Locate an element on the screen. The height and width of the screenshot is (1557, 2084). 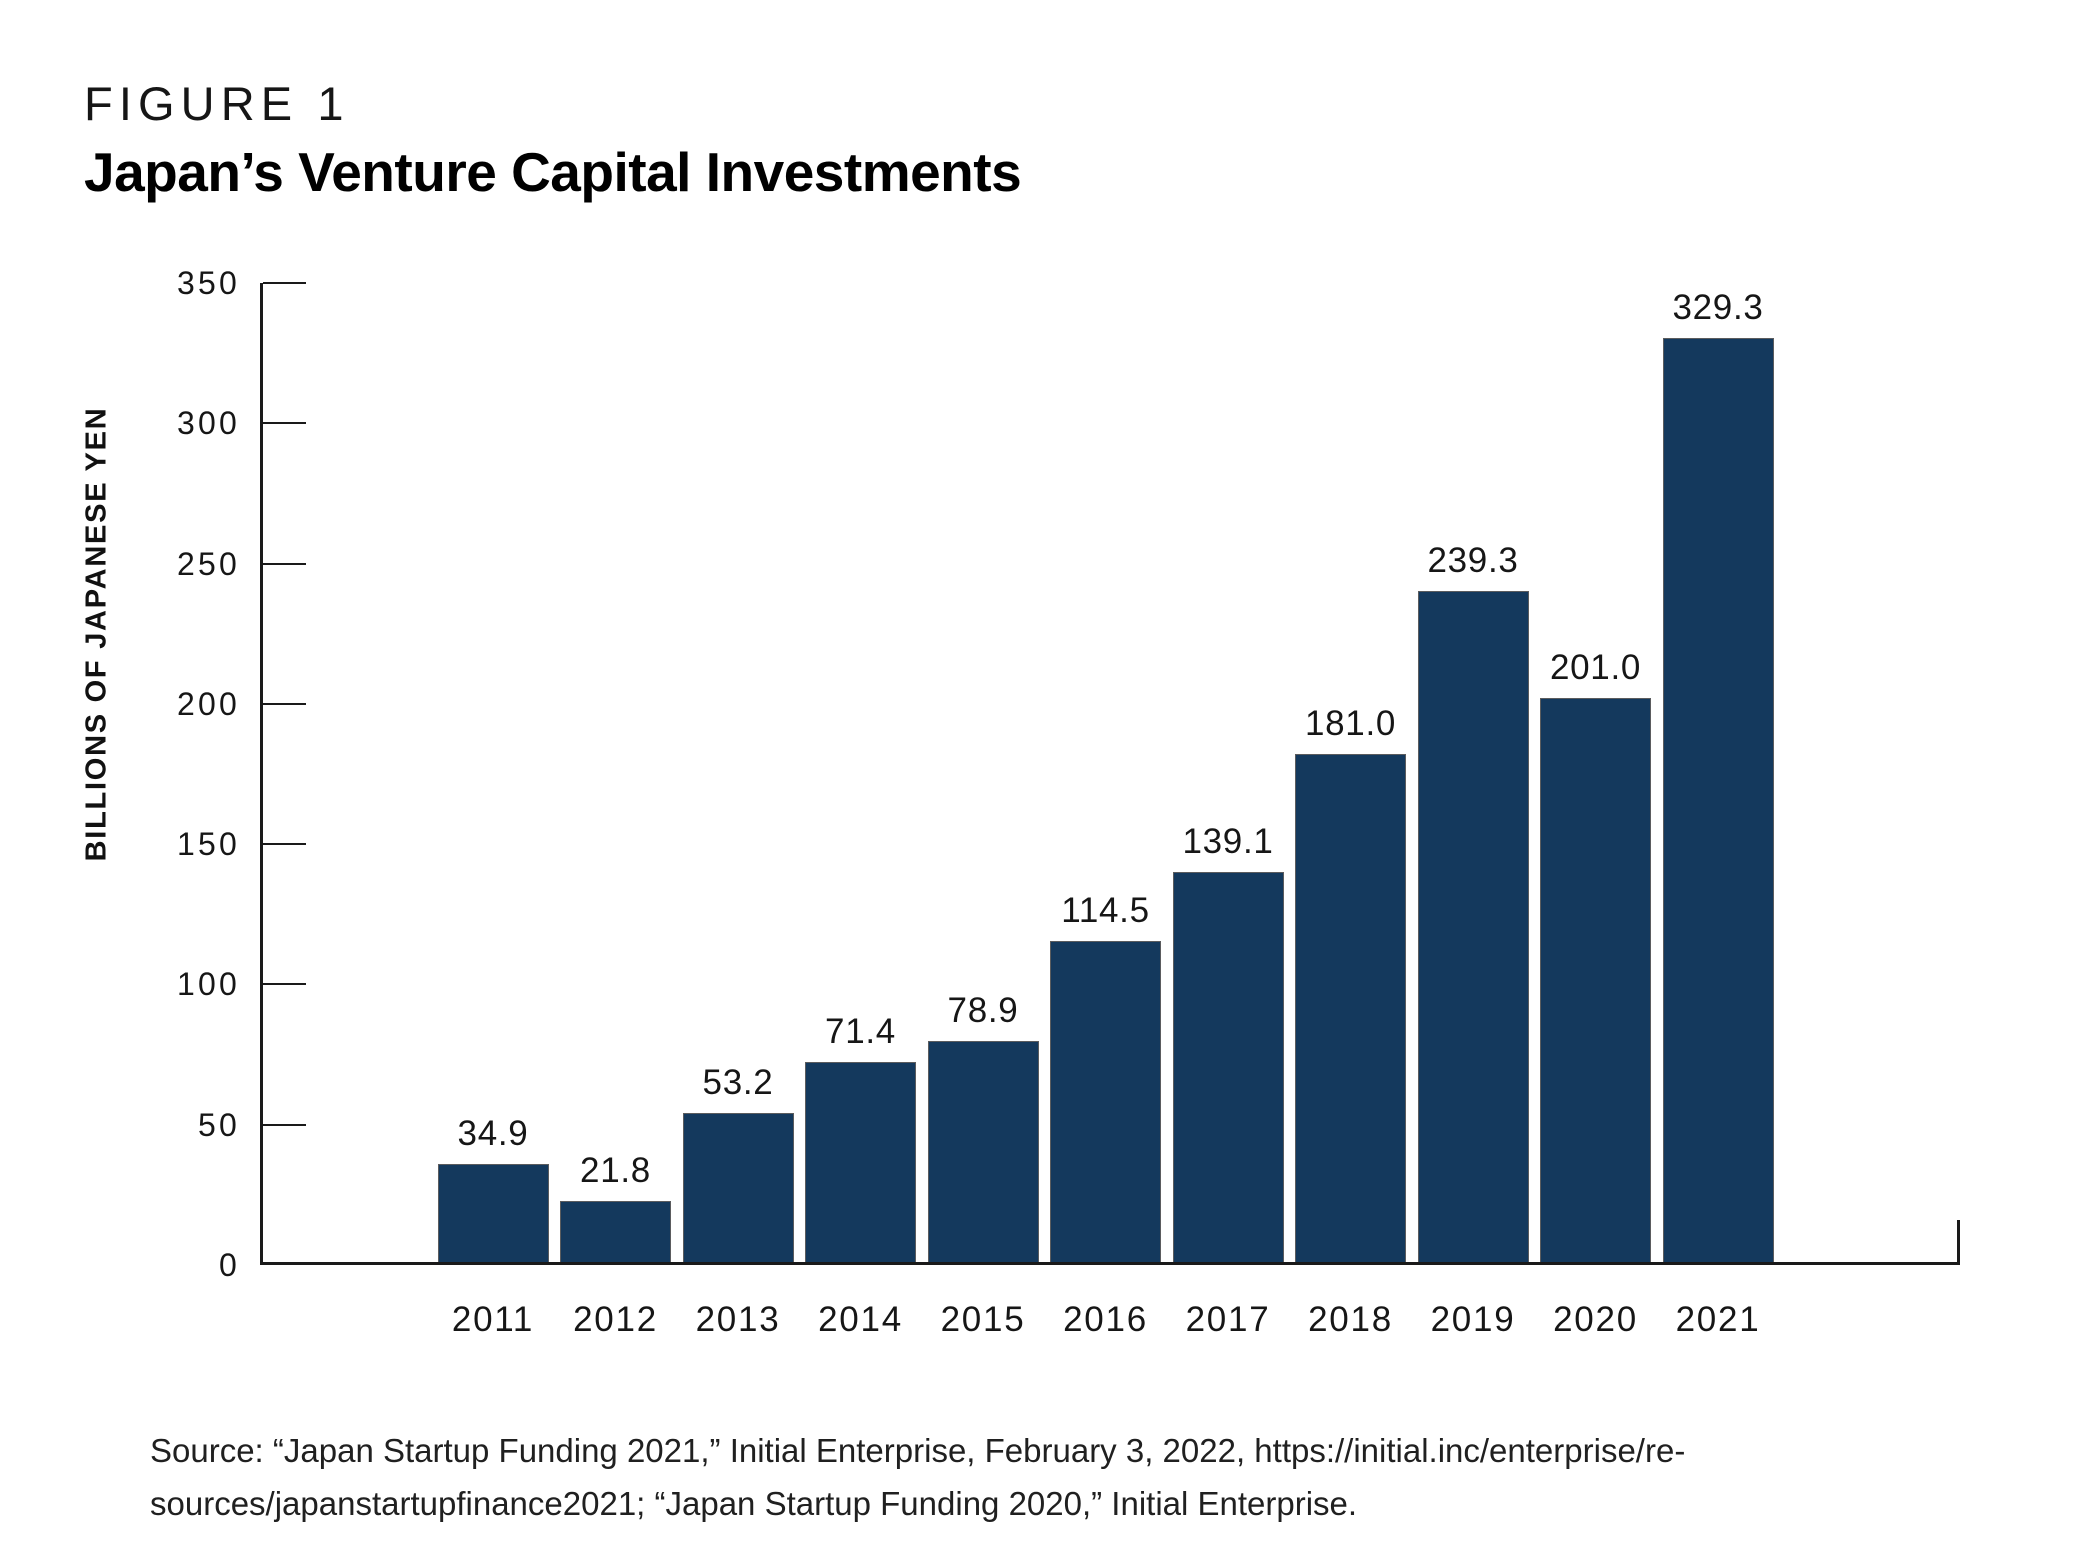
bar-value-label: 78.9 is located at coordinates (983, 1010).